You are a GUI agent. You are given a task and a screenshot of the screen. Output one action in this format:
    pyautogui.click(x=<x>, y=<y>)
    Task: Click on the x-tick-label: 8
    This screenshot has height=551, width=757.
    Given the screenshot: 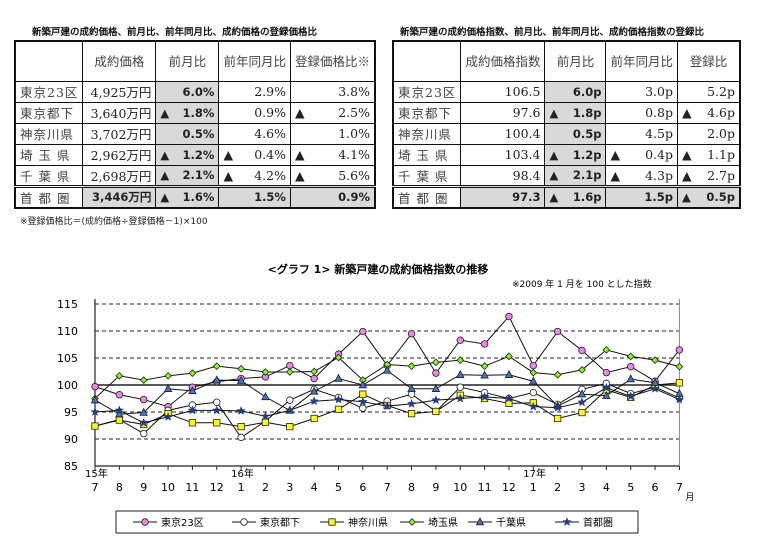 What is the action you would take?
    pyautogui.click(x=119, y=487)
    